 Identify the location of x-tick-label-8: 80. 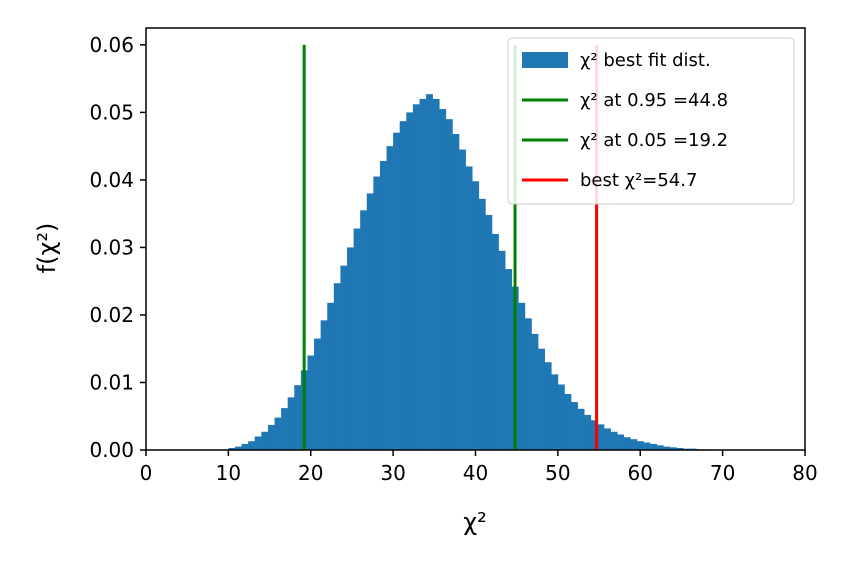
(804, 473).